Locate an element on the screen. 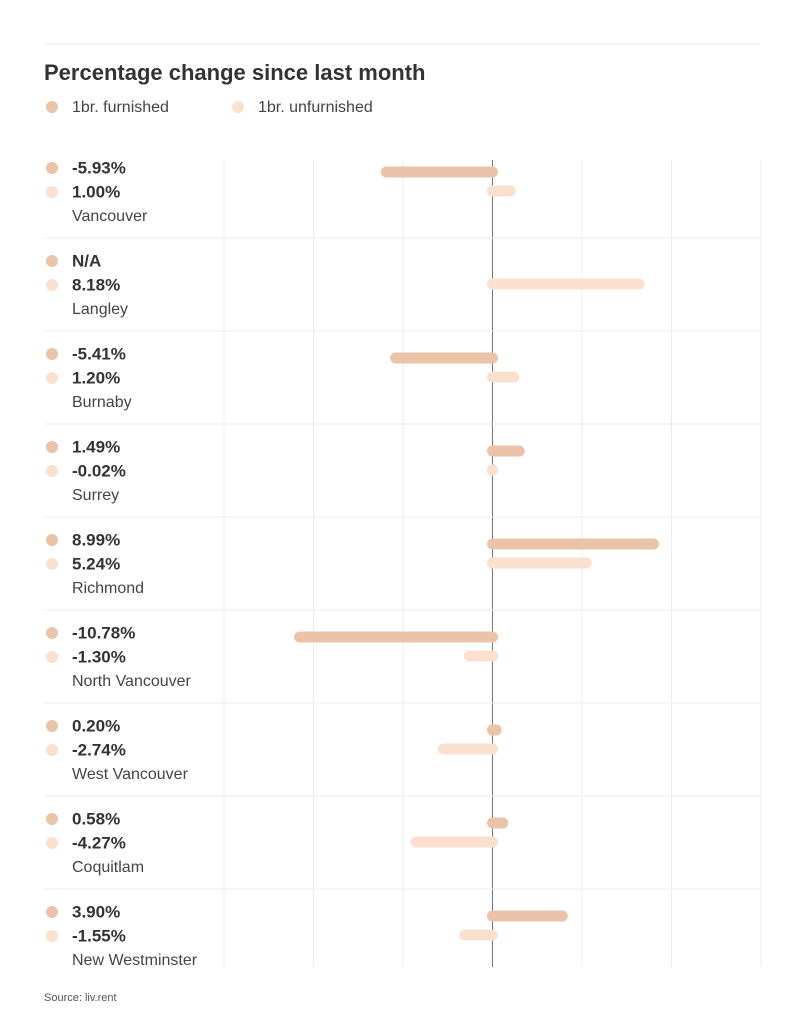  value-label: -5.41% is located at coordinates (99, 353).